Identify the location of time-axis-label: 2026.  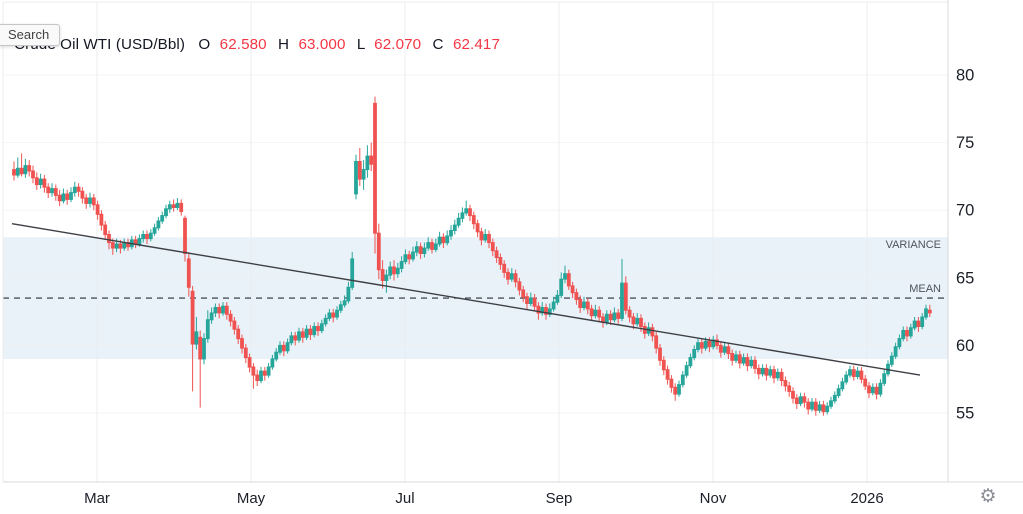
(866, 498).